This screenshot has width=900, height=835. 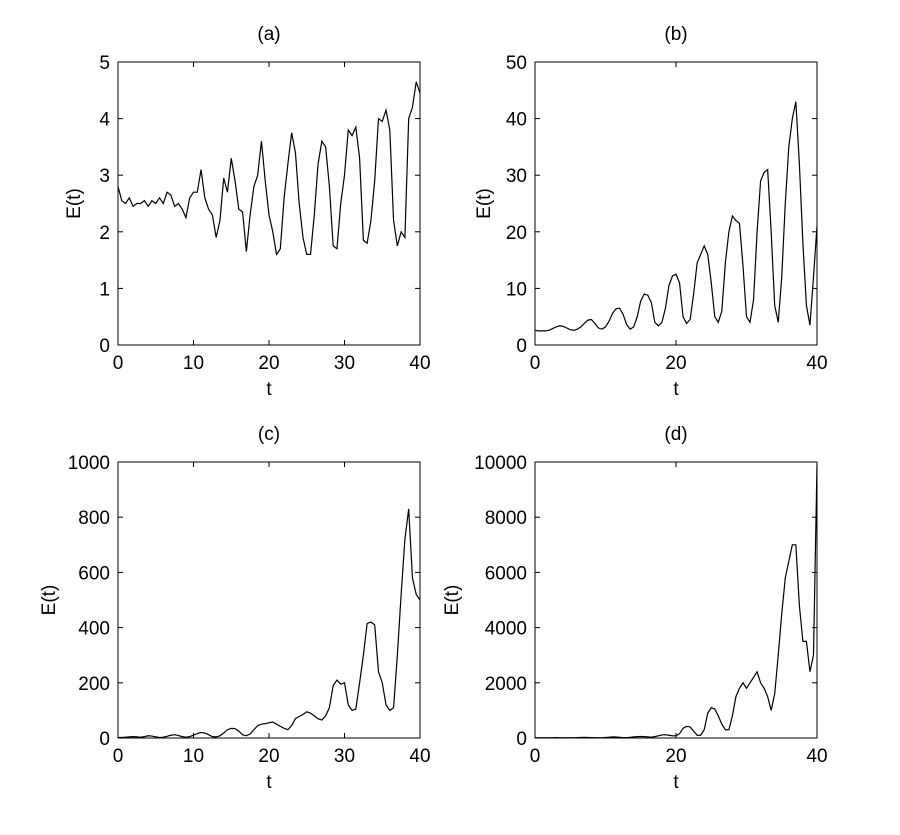 What do you see at coordinates (104, 176) in the screenshot?
I see `y-tick-label: 3` at bounding box center [104, 176].